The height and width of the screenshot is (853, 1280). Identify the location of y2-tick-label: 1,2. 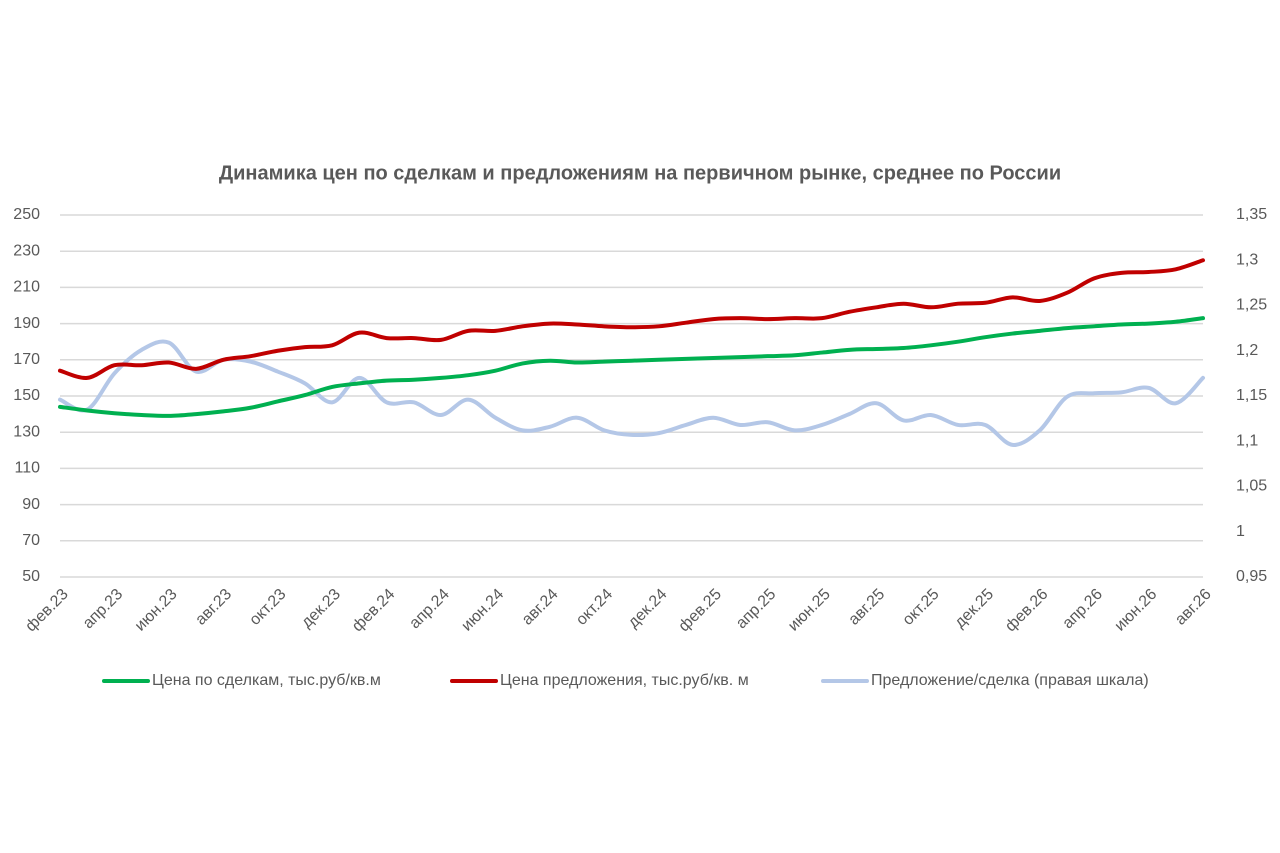
(1247, 350).